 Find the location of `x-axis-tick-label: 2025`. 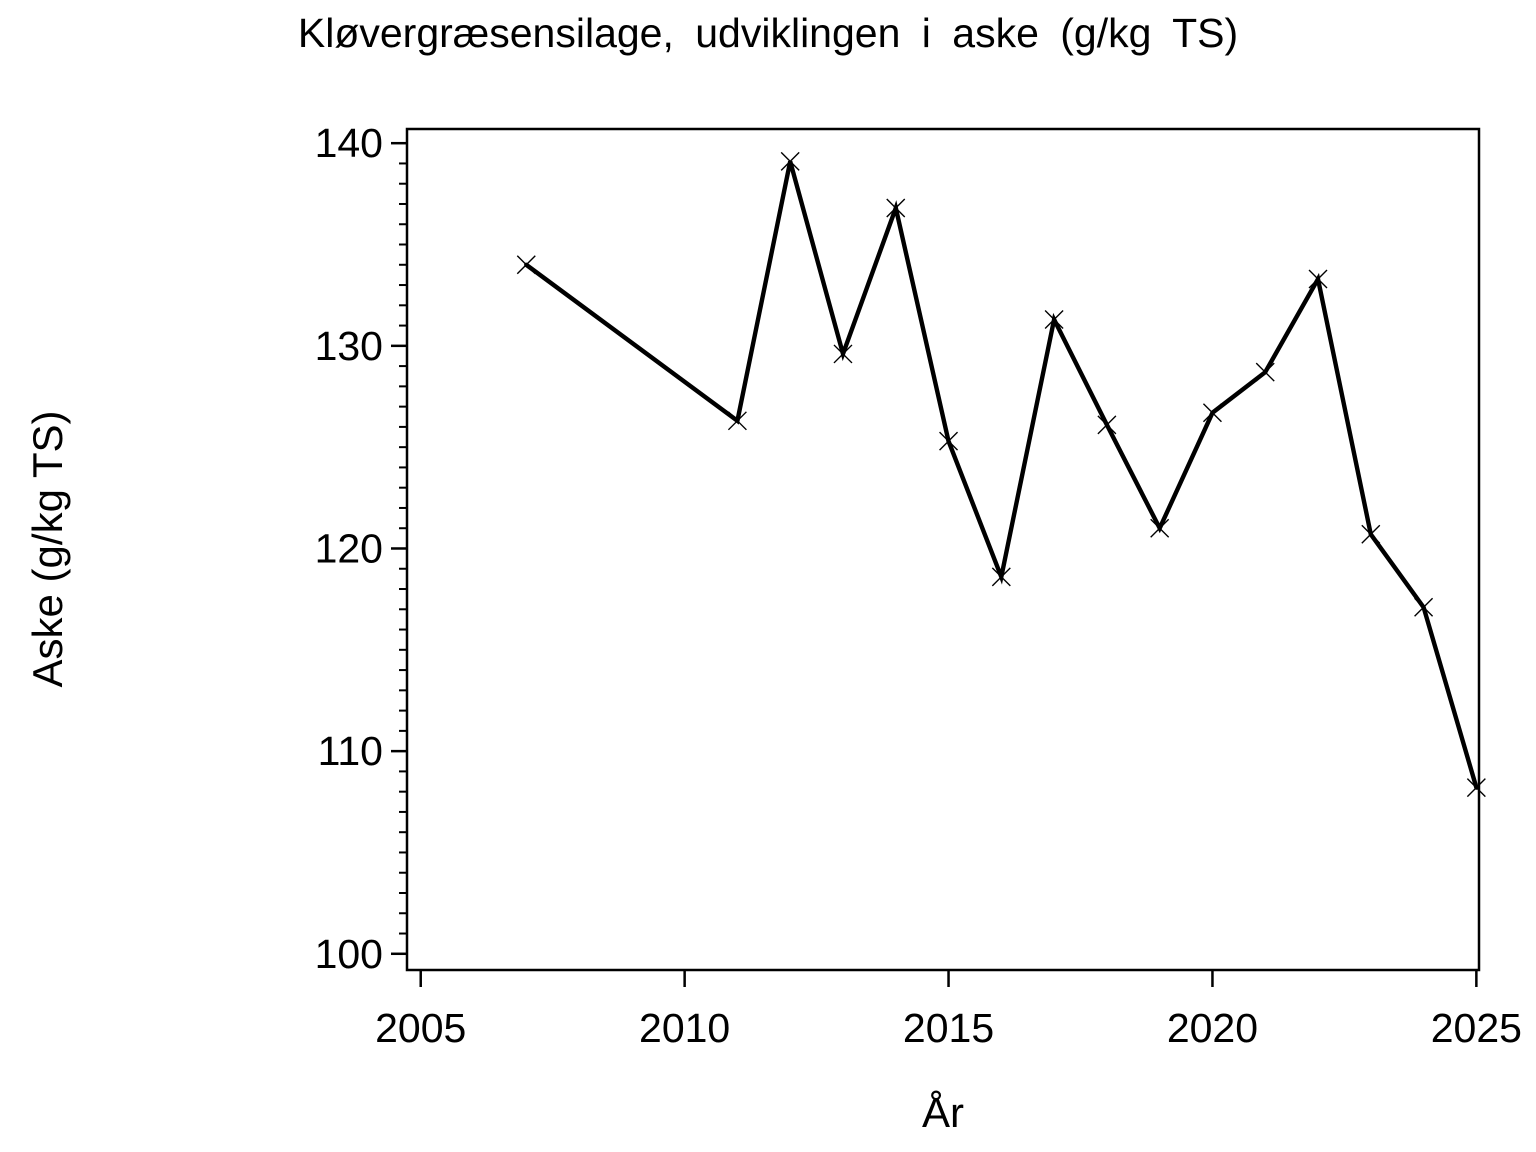

x-axis-tick-label: 2025 is located at coordinates (1476, 1028).